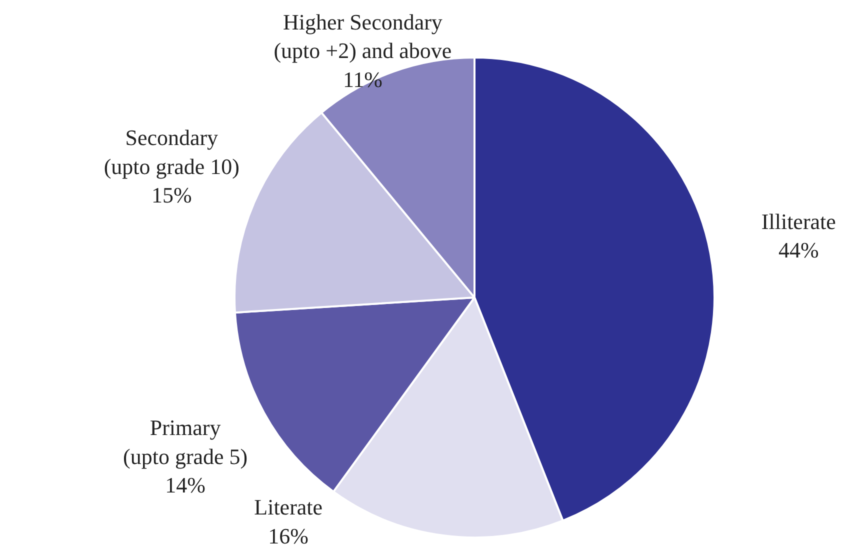 Image resolution: width=863 pixels, height=557 pixels. I want to click on slice-label: Higher Secondary (upto +2) and above, so click(363, 36).